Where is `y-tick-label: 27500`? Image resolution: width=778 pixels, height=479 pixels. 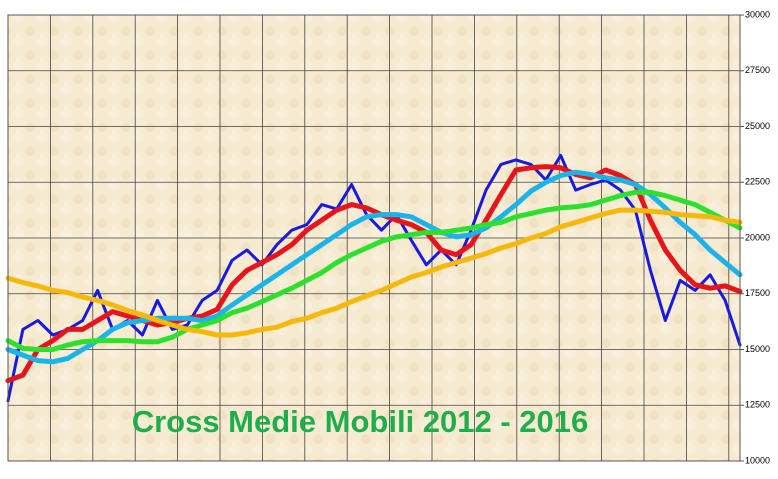
y-tick-label: 27500 is located at coordinates (757, 70).